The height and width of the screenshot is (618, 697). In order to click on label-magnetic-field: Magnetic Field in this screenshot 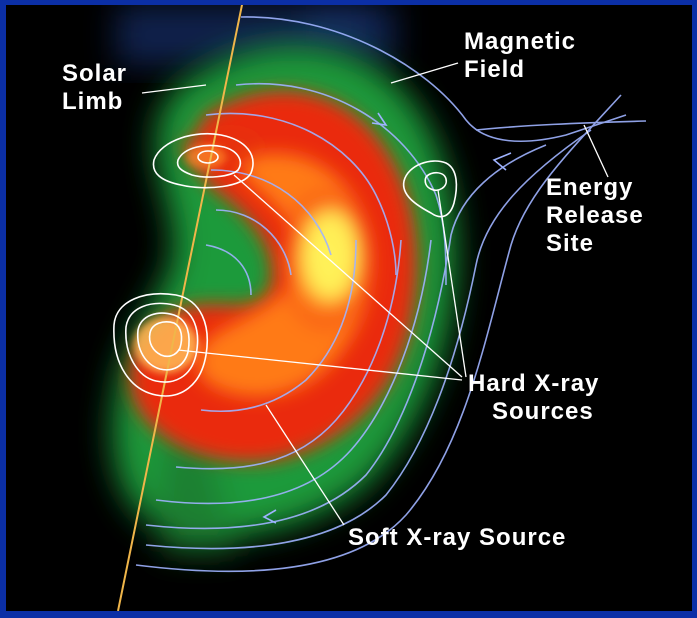, I will do `click(520, 55)`.